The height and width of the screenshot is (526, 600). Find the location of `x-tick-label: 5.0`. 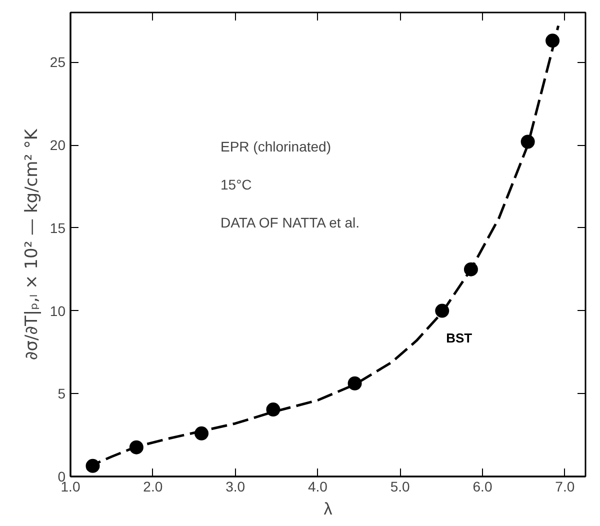

x-tick-label: 5.0 is located at coordinates (400, 486).